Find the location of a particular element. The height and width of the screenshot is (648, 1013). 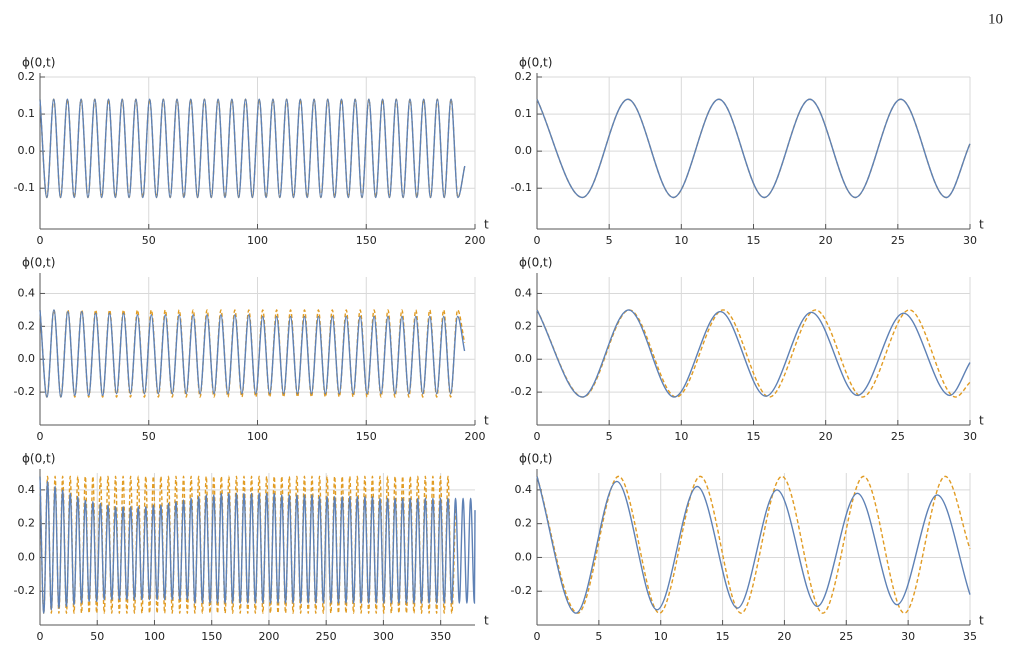

x-tick-label: 300 is located at coordinates (383, 636).